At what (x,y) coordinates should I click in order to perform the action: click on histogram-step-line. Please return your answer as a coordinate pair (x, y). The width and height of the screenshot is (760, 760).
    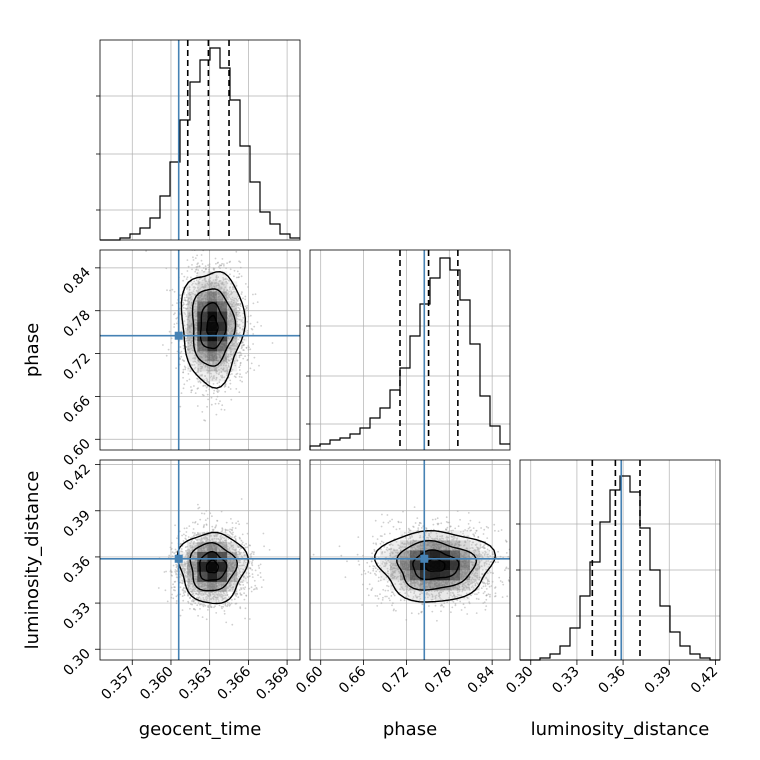
    Looking at the image, I should click on (200, 144).